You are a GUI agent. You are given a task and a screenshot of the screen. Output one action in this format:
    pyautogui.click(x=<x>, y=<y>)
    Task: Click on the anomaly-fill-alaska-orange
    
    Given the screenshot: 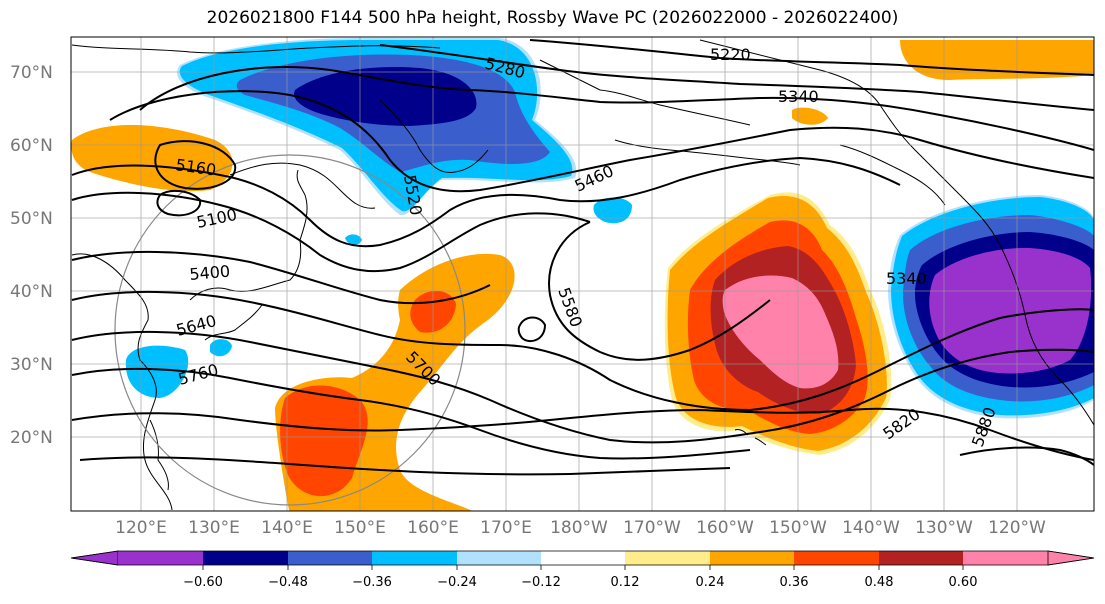 What is the action you would take?
    pyautogui.click(x=997, y=60)
    